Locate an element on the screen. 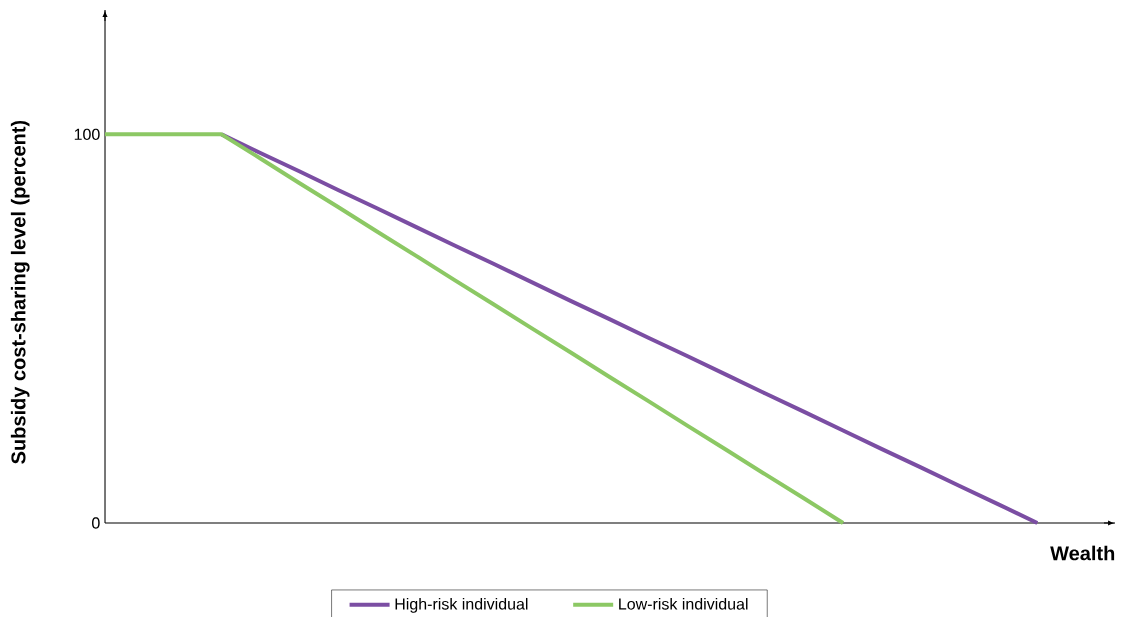  y-tick-label: 100 is located at coordinates (87, 134).